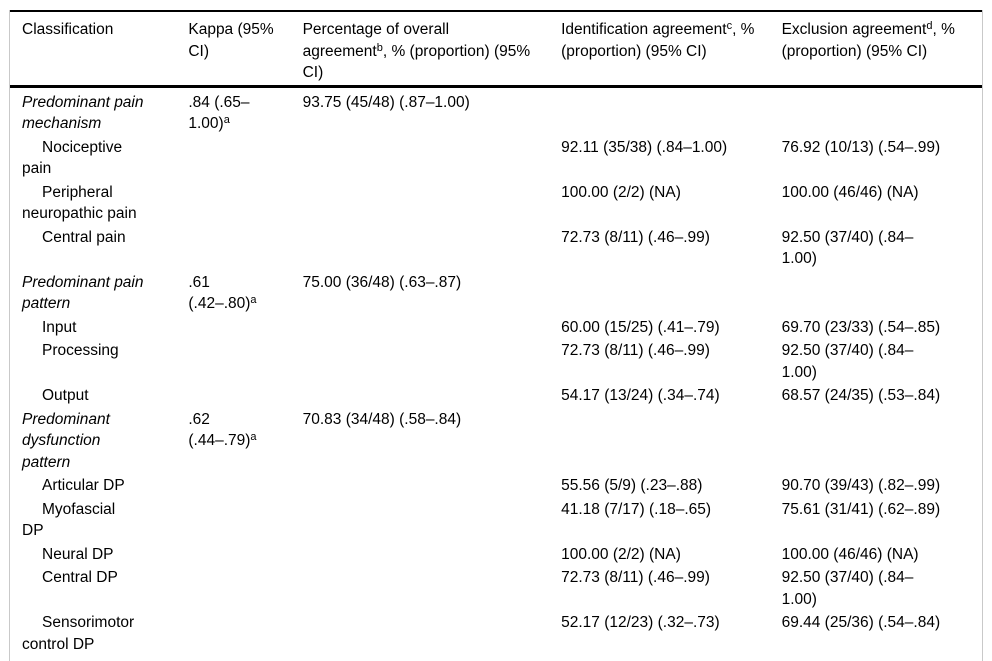 This screenshot has height=661, width=992. I want to click on row-label-line: Articular DP, so click(83, 485).